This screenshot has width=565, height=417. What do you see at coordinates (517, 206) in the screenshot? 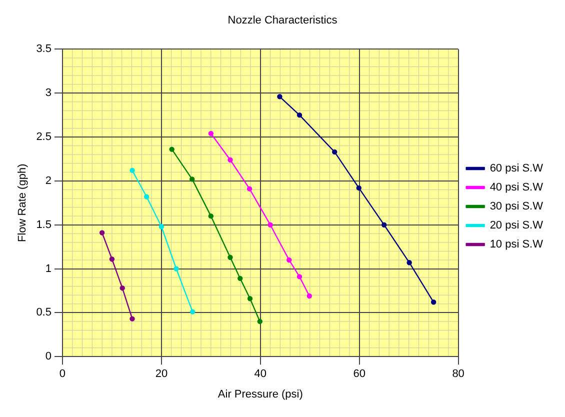
I see `legend-label: 30 psi S.W` at bounding box center [517, 206].